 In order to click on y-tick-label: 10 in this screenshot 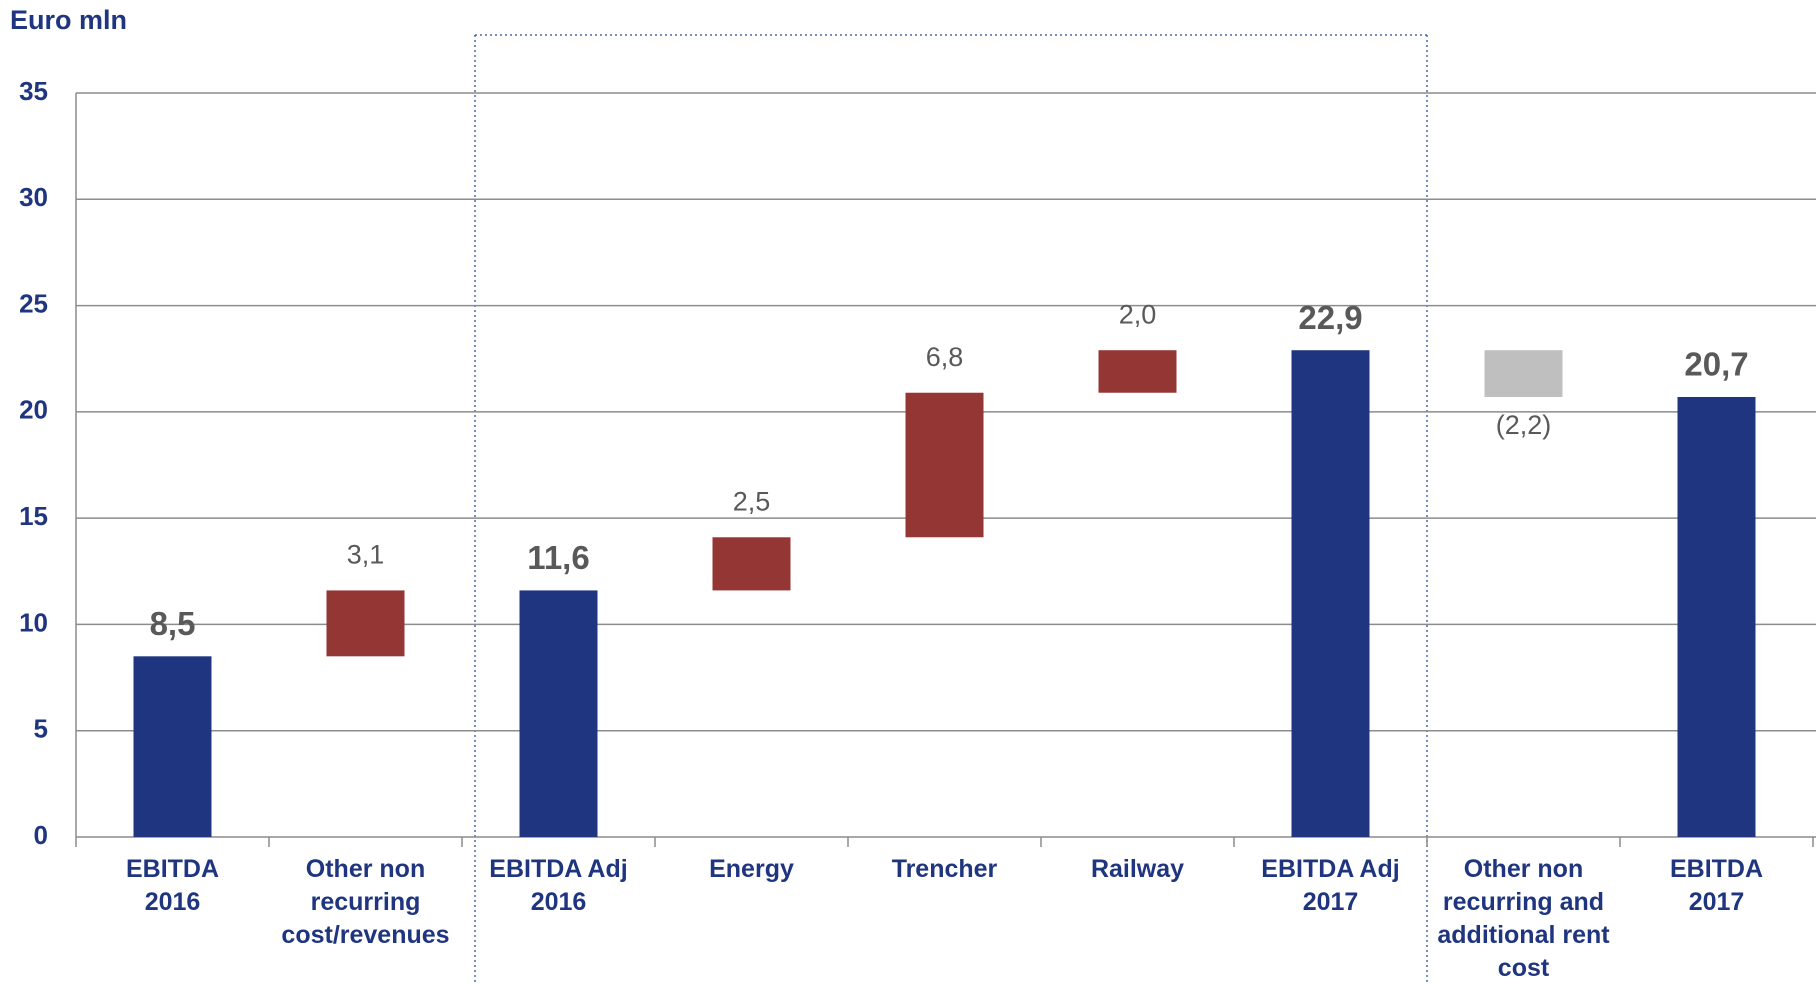, I will do `click(33, 622)`.